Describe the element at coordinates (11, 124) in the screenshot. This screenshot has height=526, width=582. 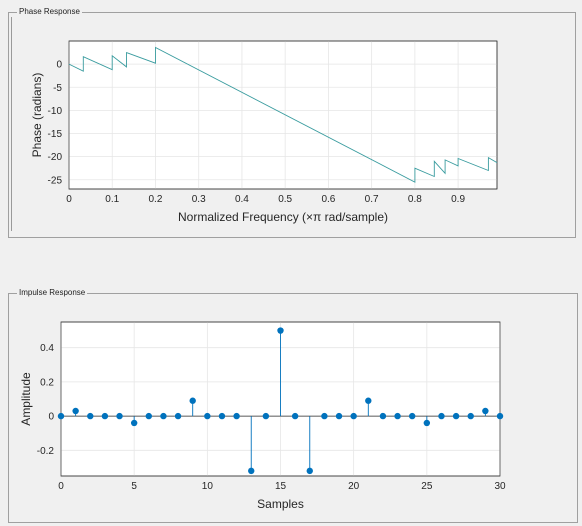
I see `panel-left-border` at that location.